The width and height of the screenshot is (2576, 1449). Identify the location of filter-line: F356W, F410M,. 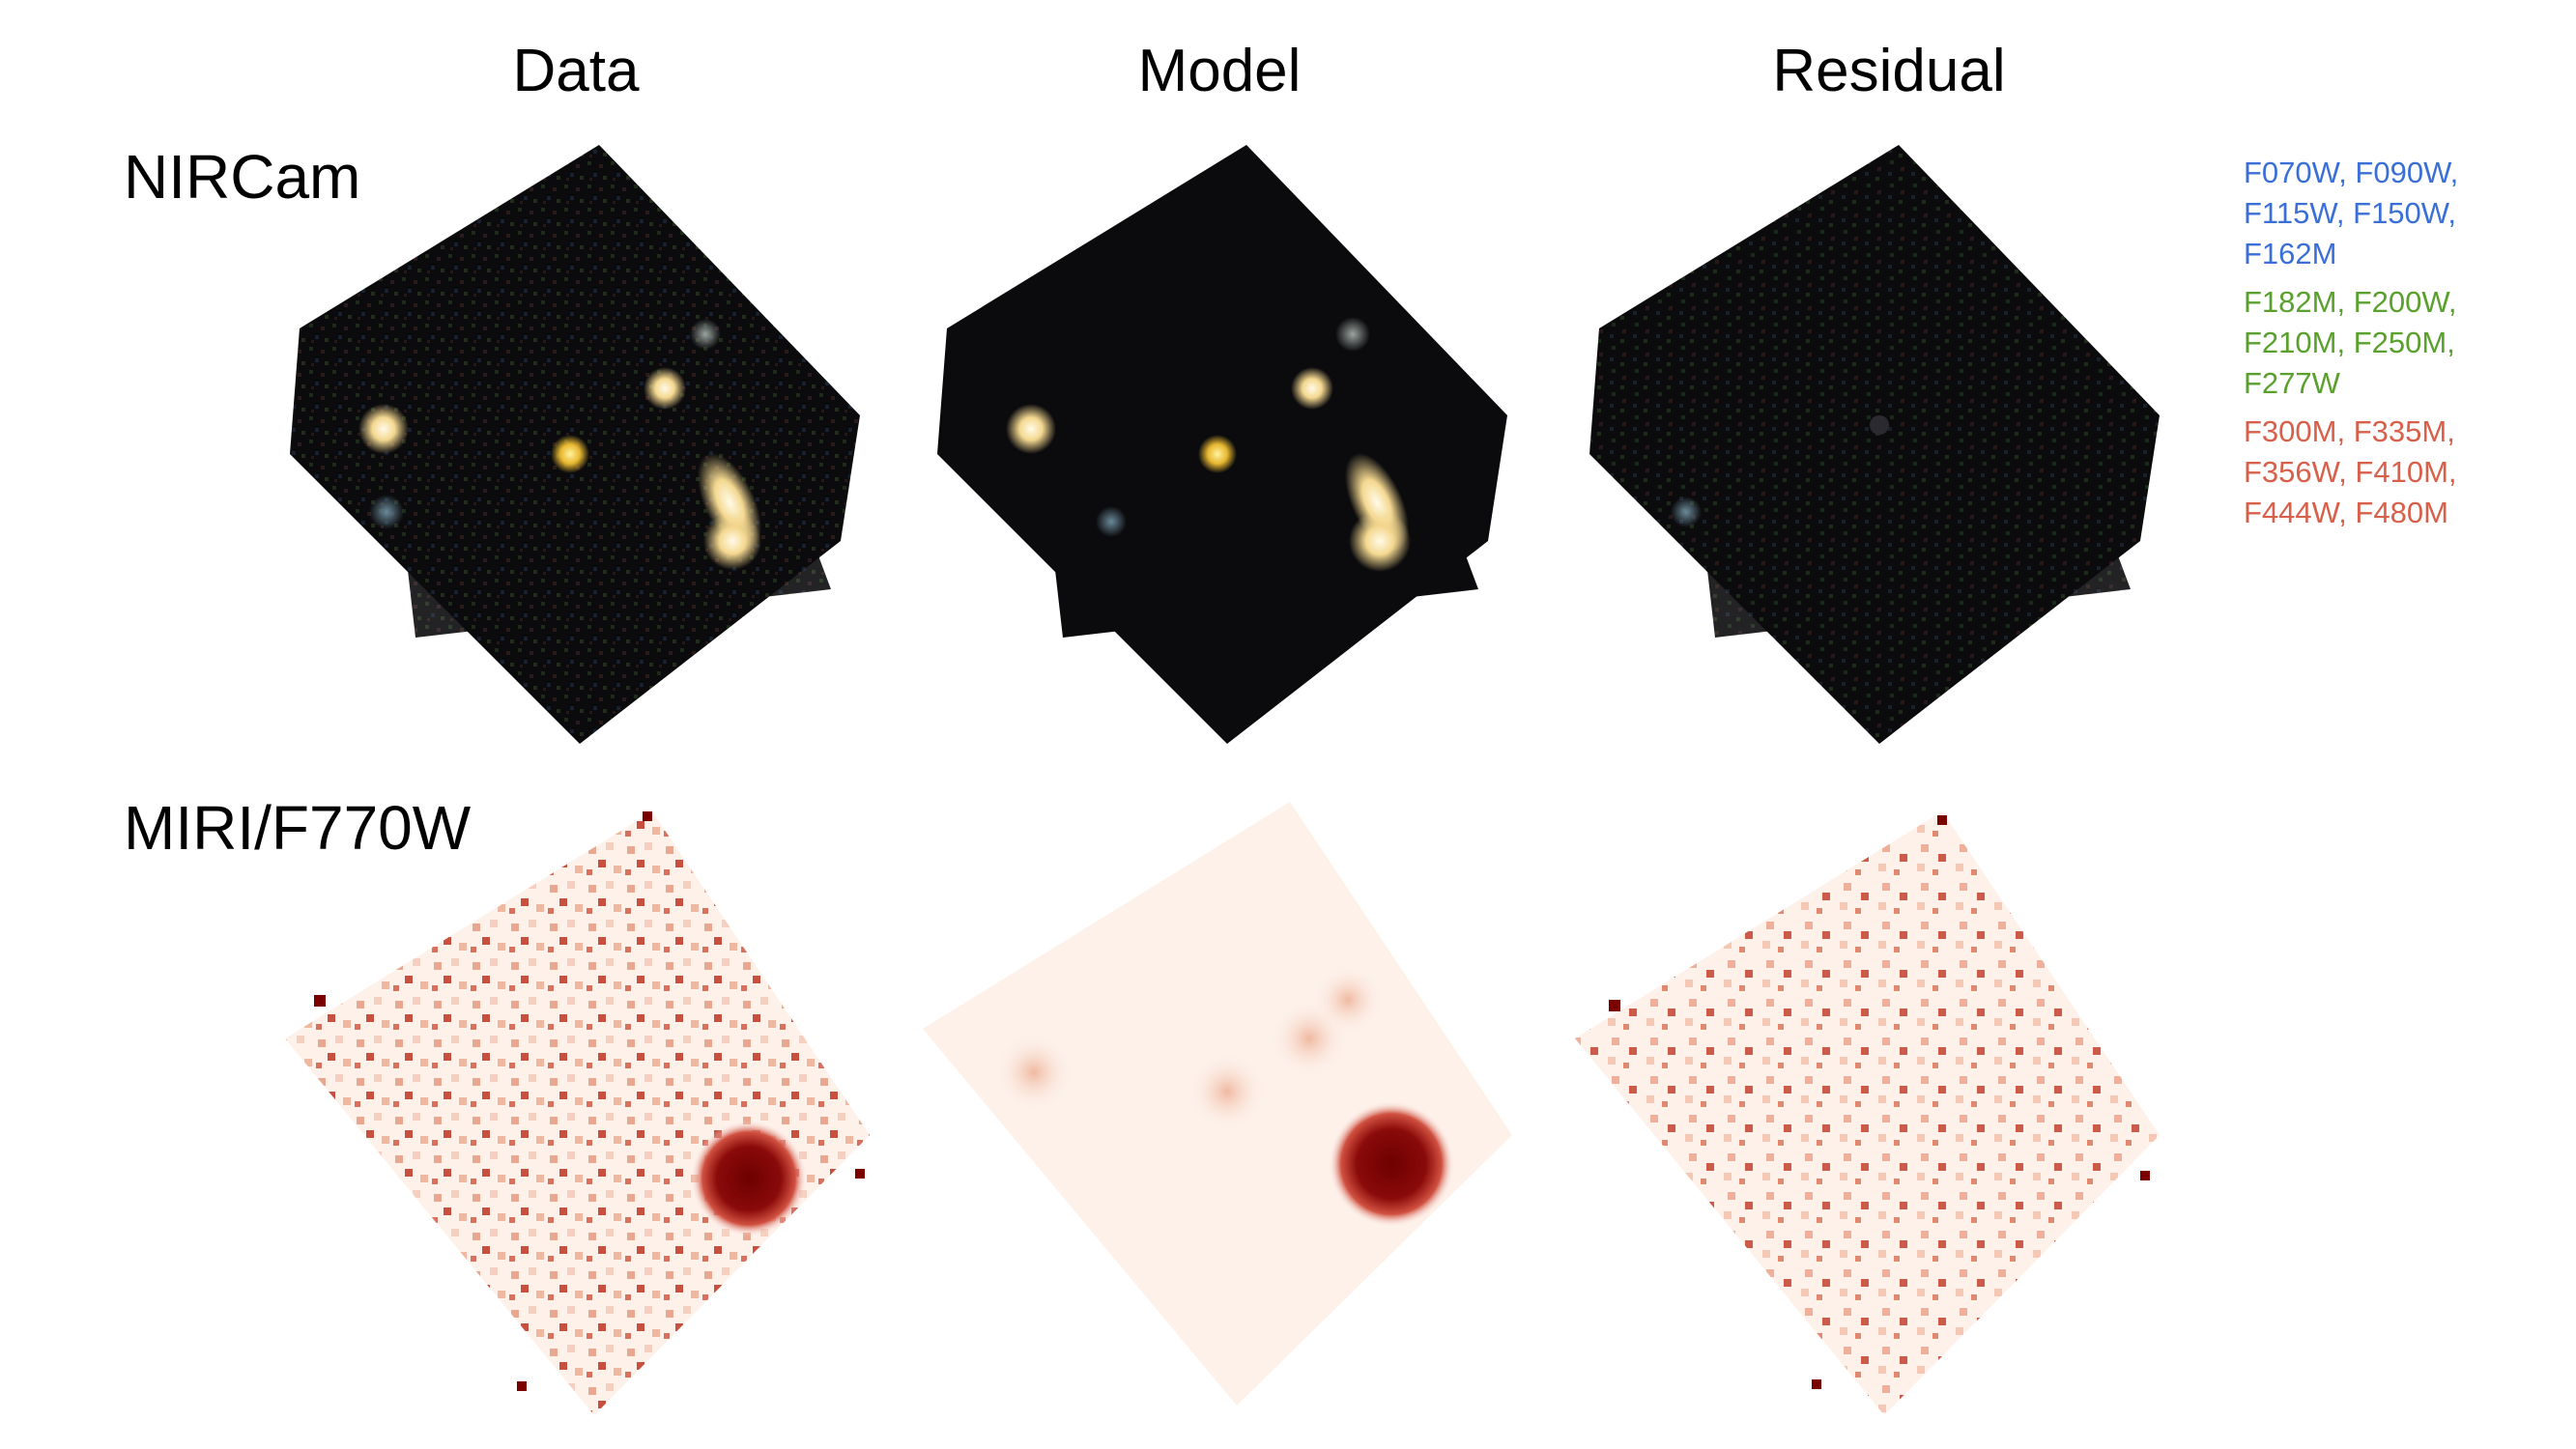
(2351, 472).